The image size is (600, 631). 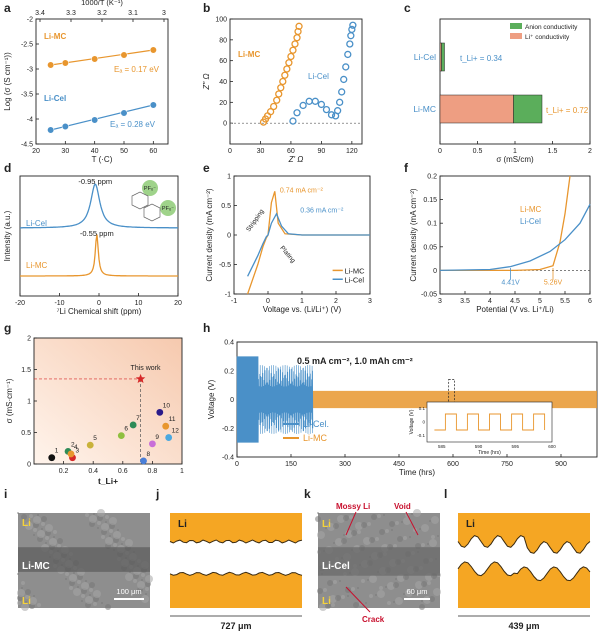 What do you see at coordinates (133, 124) in the screenshot?
I see `activation-energy-cel: Eₐ = 0.28 eV` at bounding box center [133, 124].